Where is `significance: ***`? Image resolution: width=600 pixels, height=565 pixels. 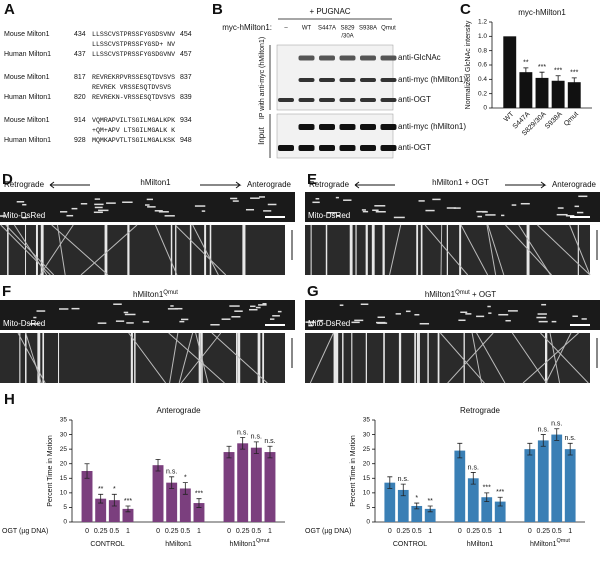
significance: *** is located at coordinates (542, 67).